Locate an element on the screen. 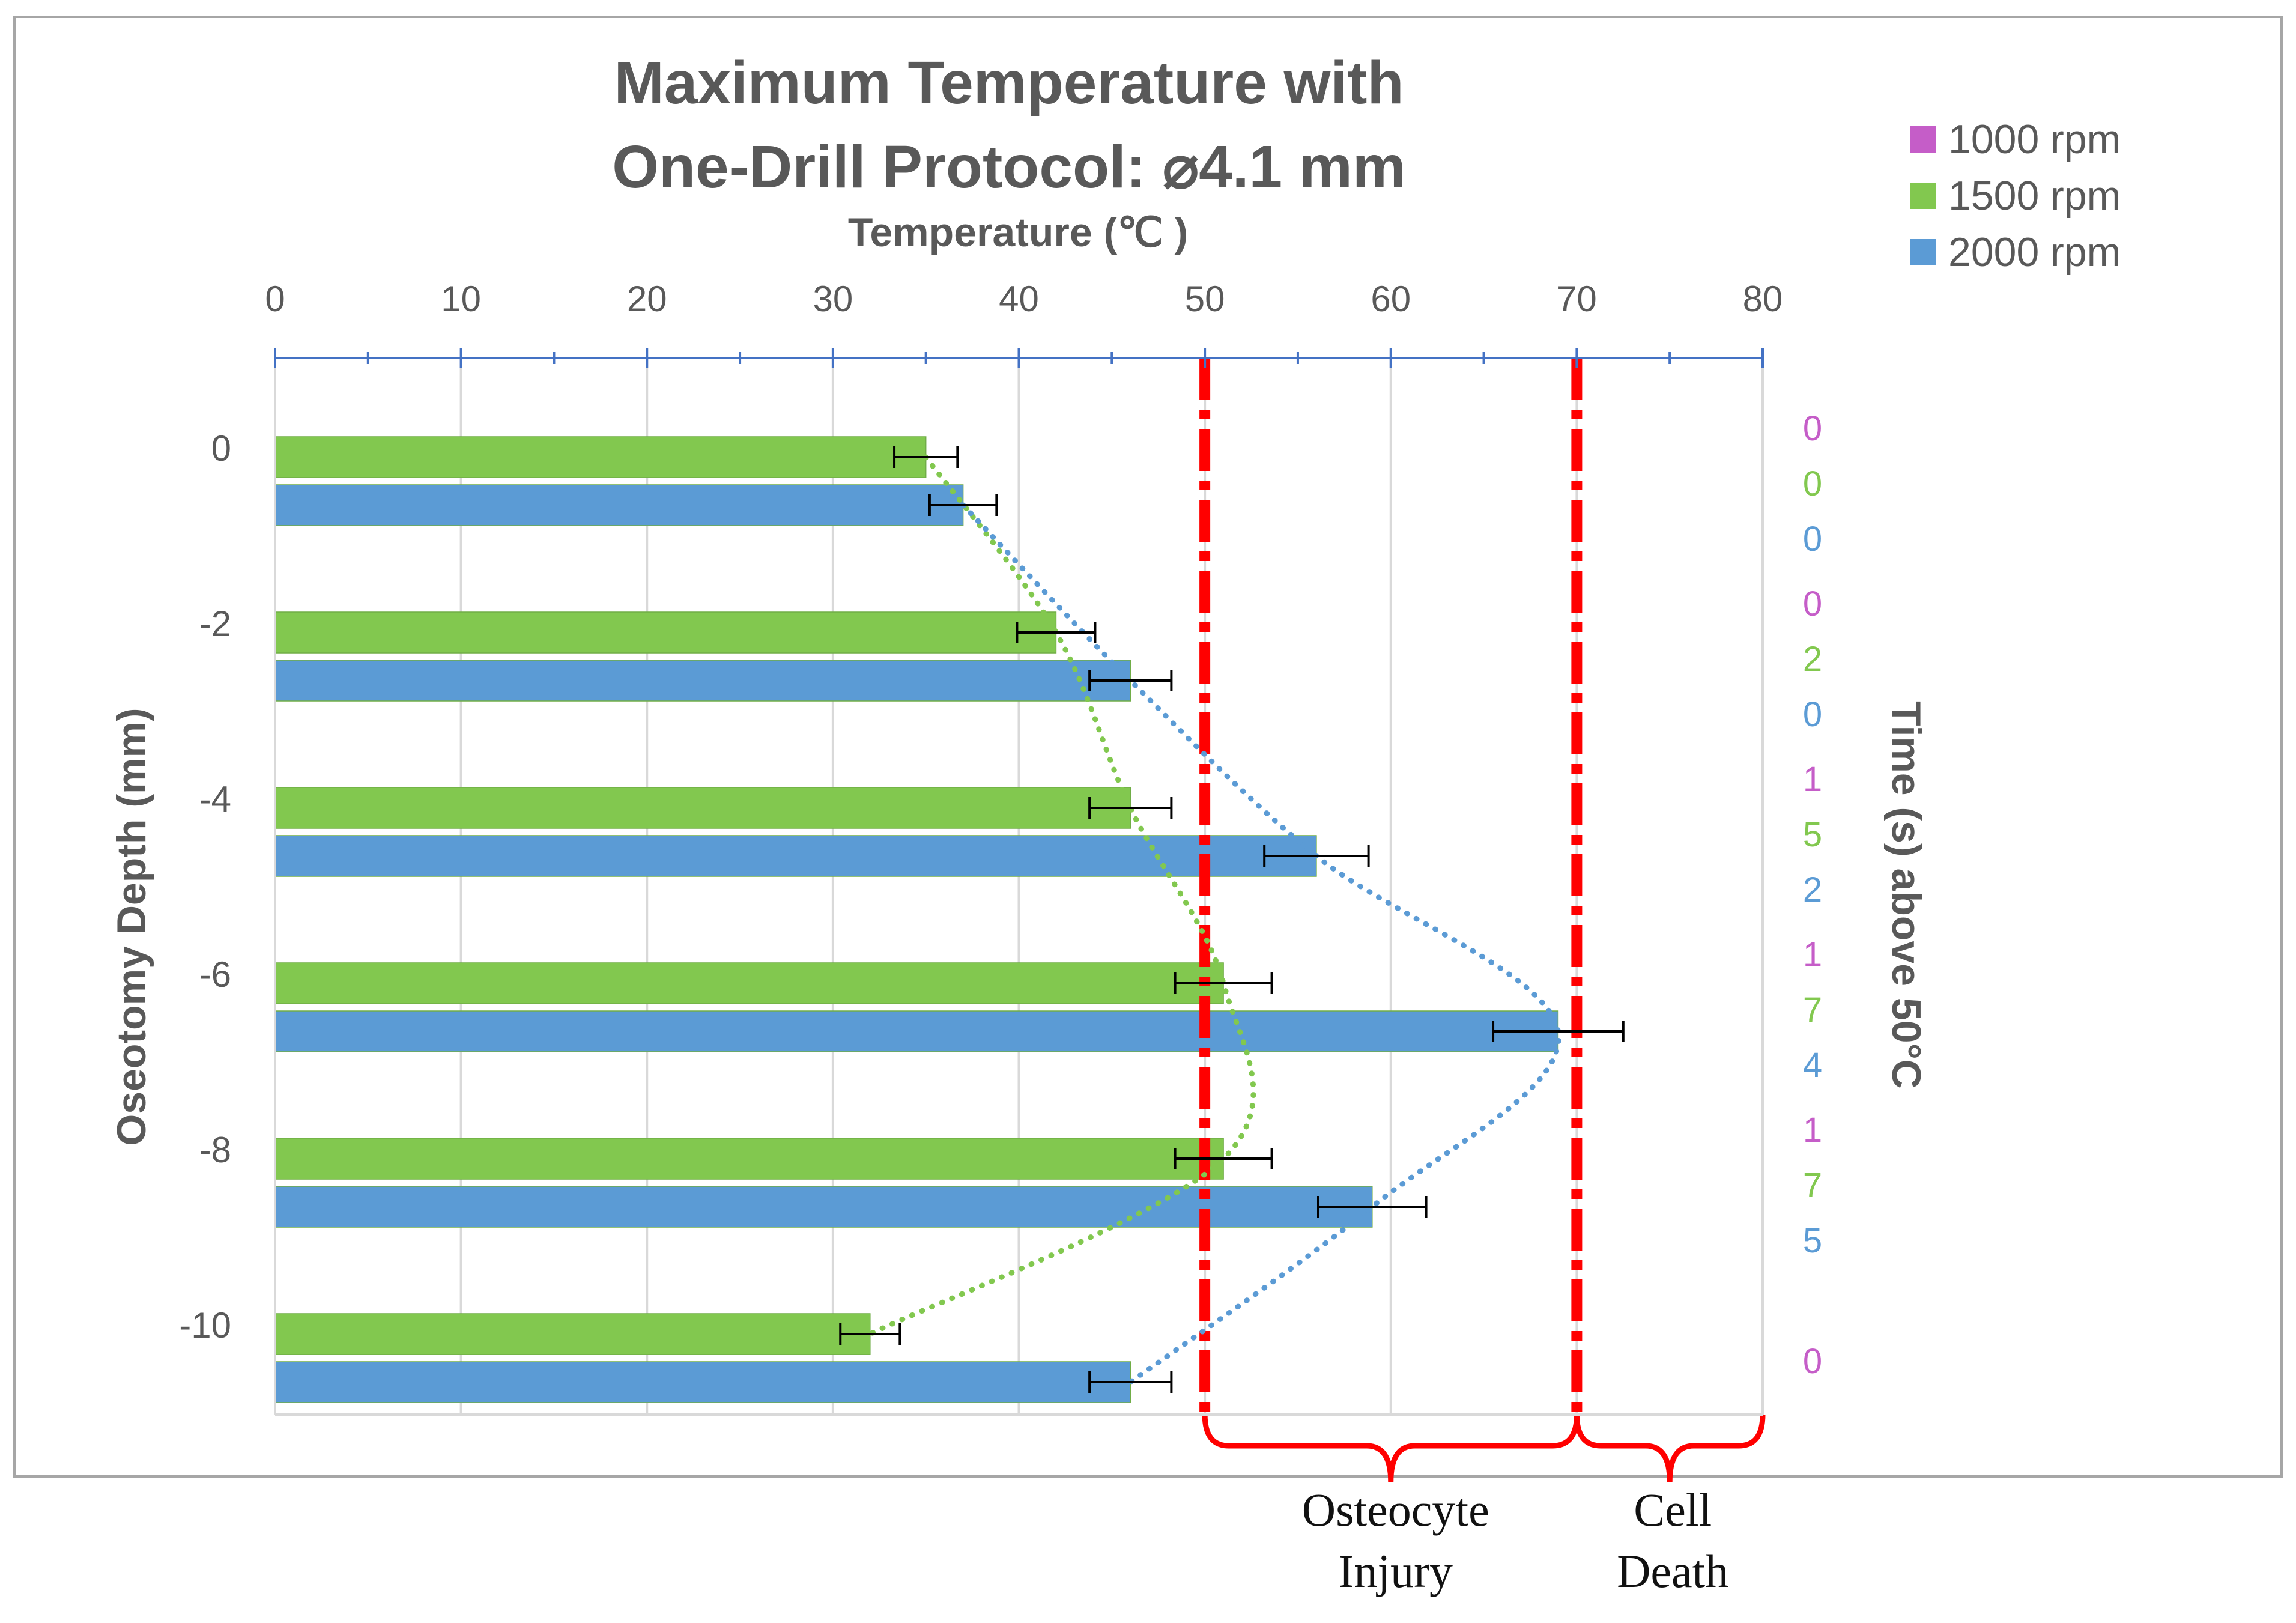 The image size is (2296, 1623). legend-label-1000-rpm: 1000 rpm is located at coordinates (2034, 140).